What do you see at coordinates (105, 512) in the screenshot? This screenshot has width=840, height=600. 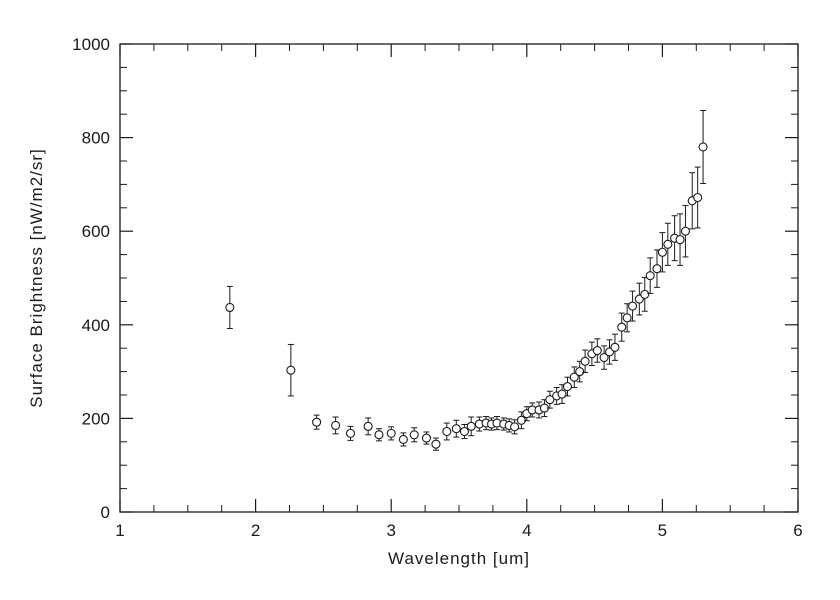 I see `y-tick-label: 0` at bounding box center [105, 512].